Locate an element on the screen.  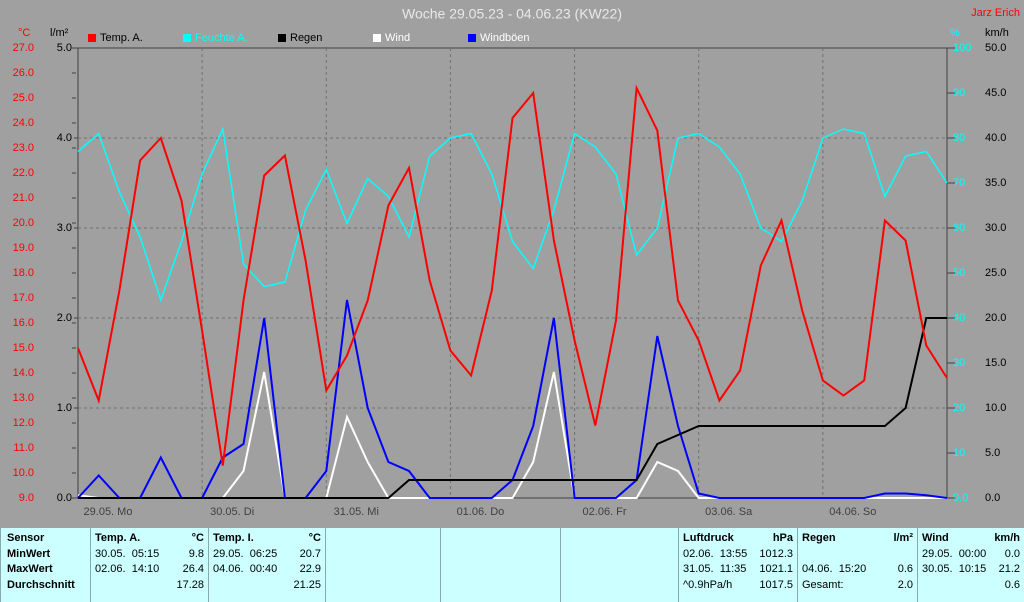
y4-tick-label: 40.0 is located at coordinates (995, 138).